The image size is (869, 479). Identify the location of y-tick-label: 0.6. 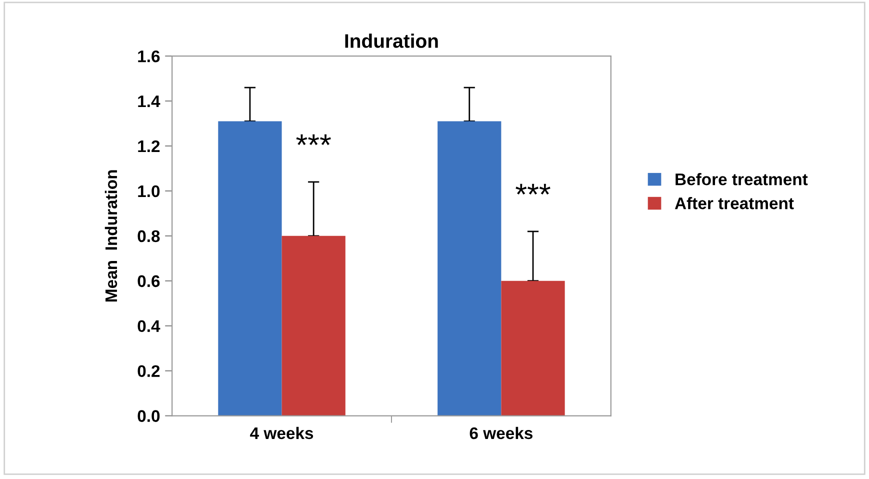
(149, 281).